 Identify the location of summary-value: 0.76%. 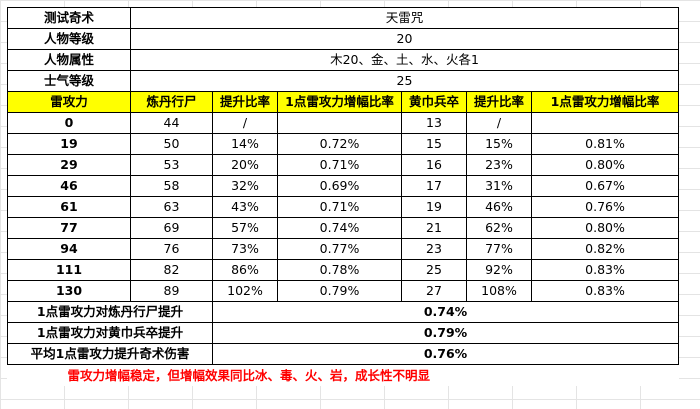
(445, 354).